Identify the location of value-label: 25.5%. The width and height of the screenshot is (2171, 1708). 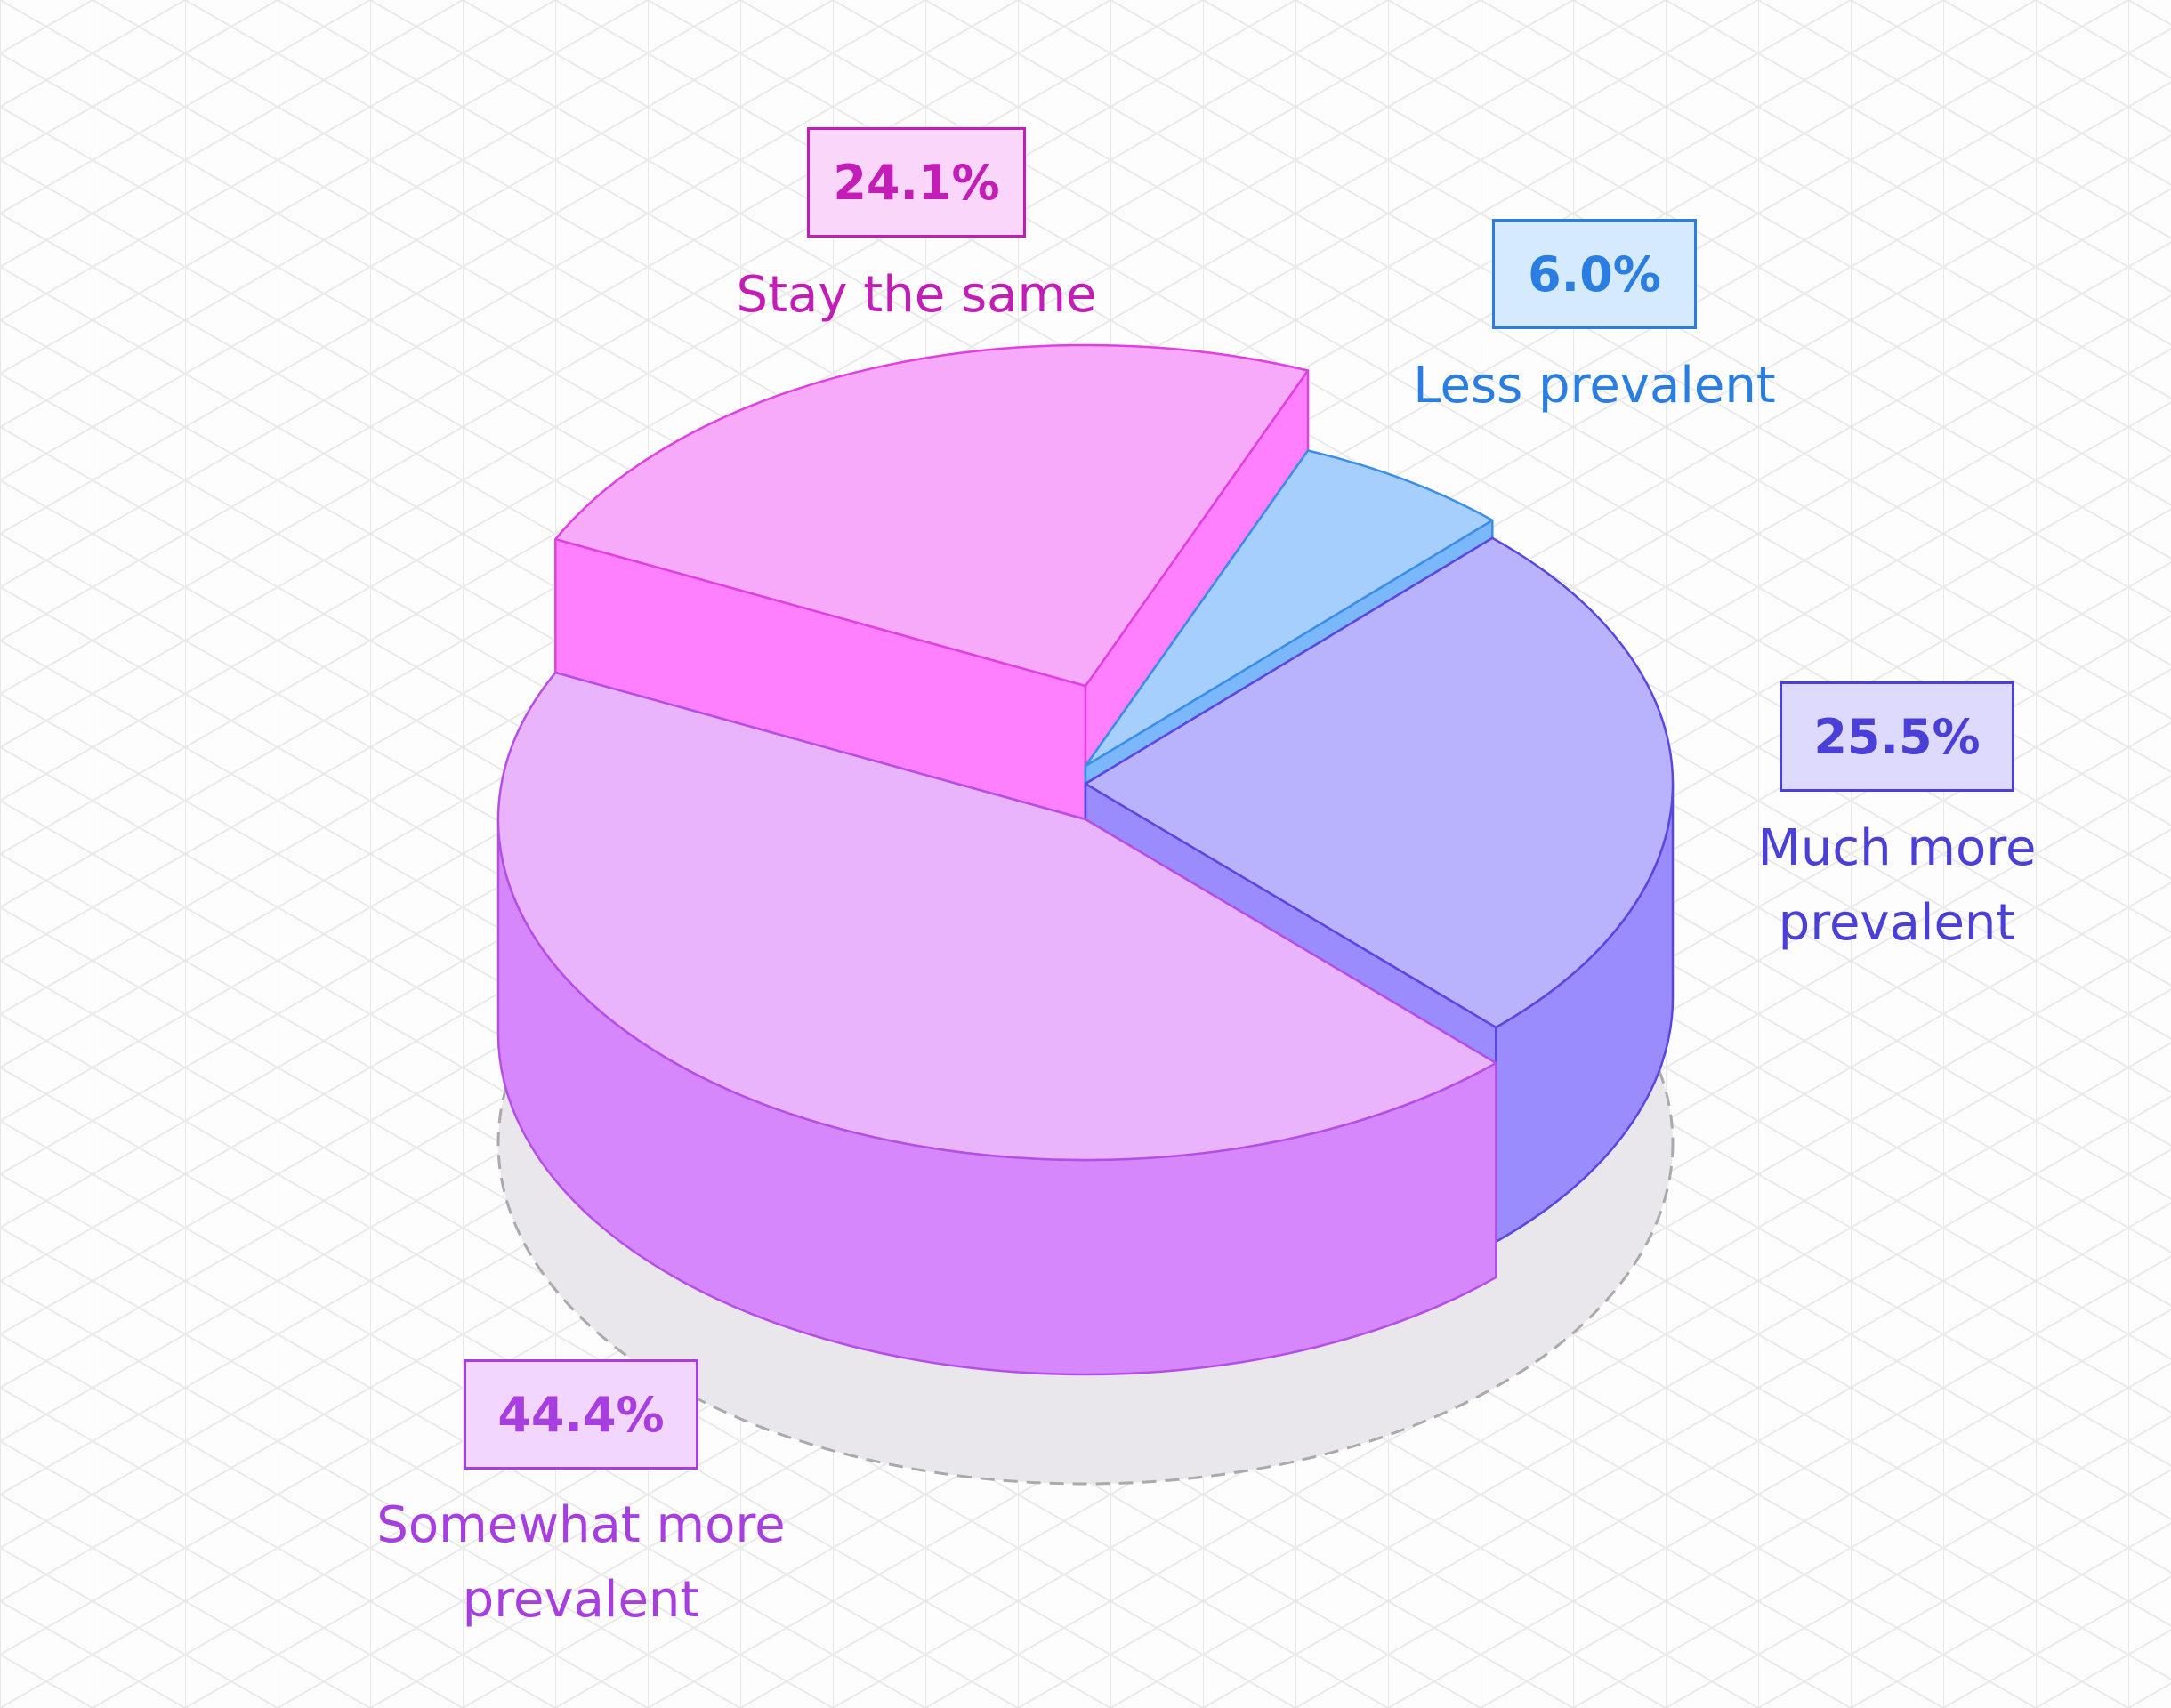
(1897, 736).